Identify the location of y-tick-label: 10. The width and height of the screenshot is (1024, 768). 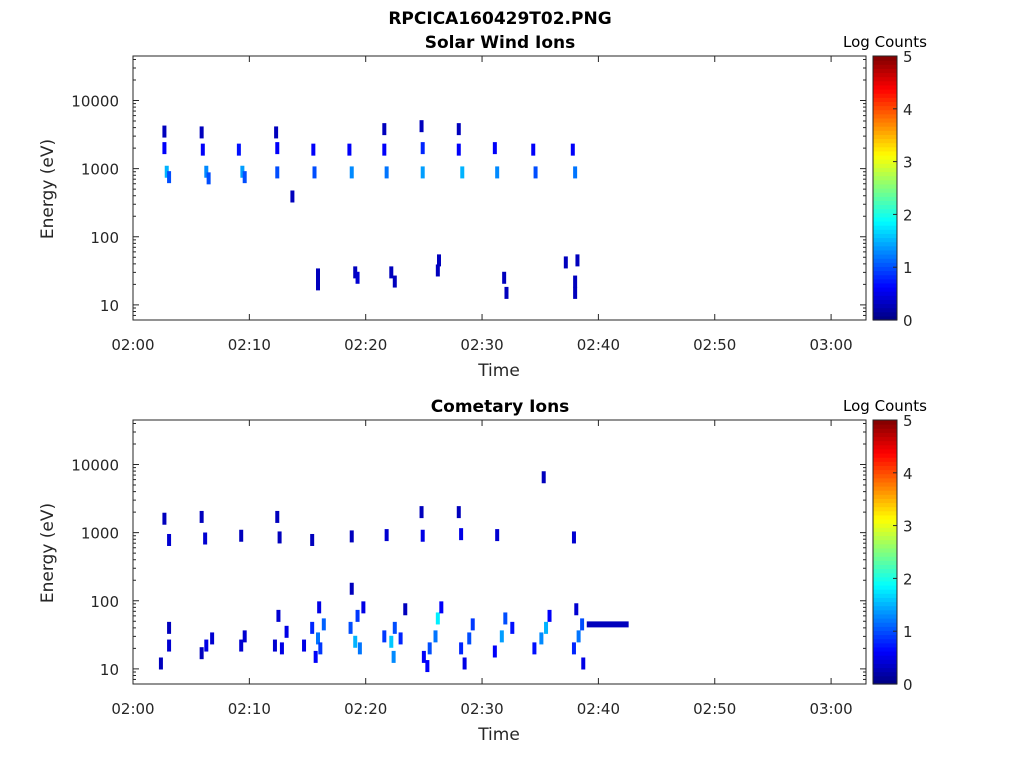
(109, 306).